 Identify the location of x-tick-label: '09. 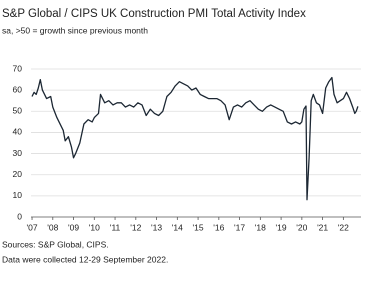
(73, 227).